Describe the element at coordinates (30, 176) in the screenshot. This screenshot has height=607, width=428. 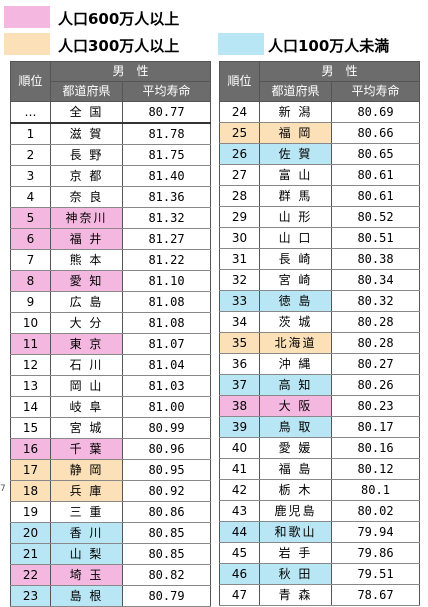
I see `rank-cell: 3` at that location.